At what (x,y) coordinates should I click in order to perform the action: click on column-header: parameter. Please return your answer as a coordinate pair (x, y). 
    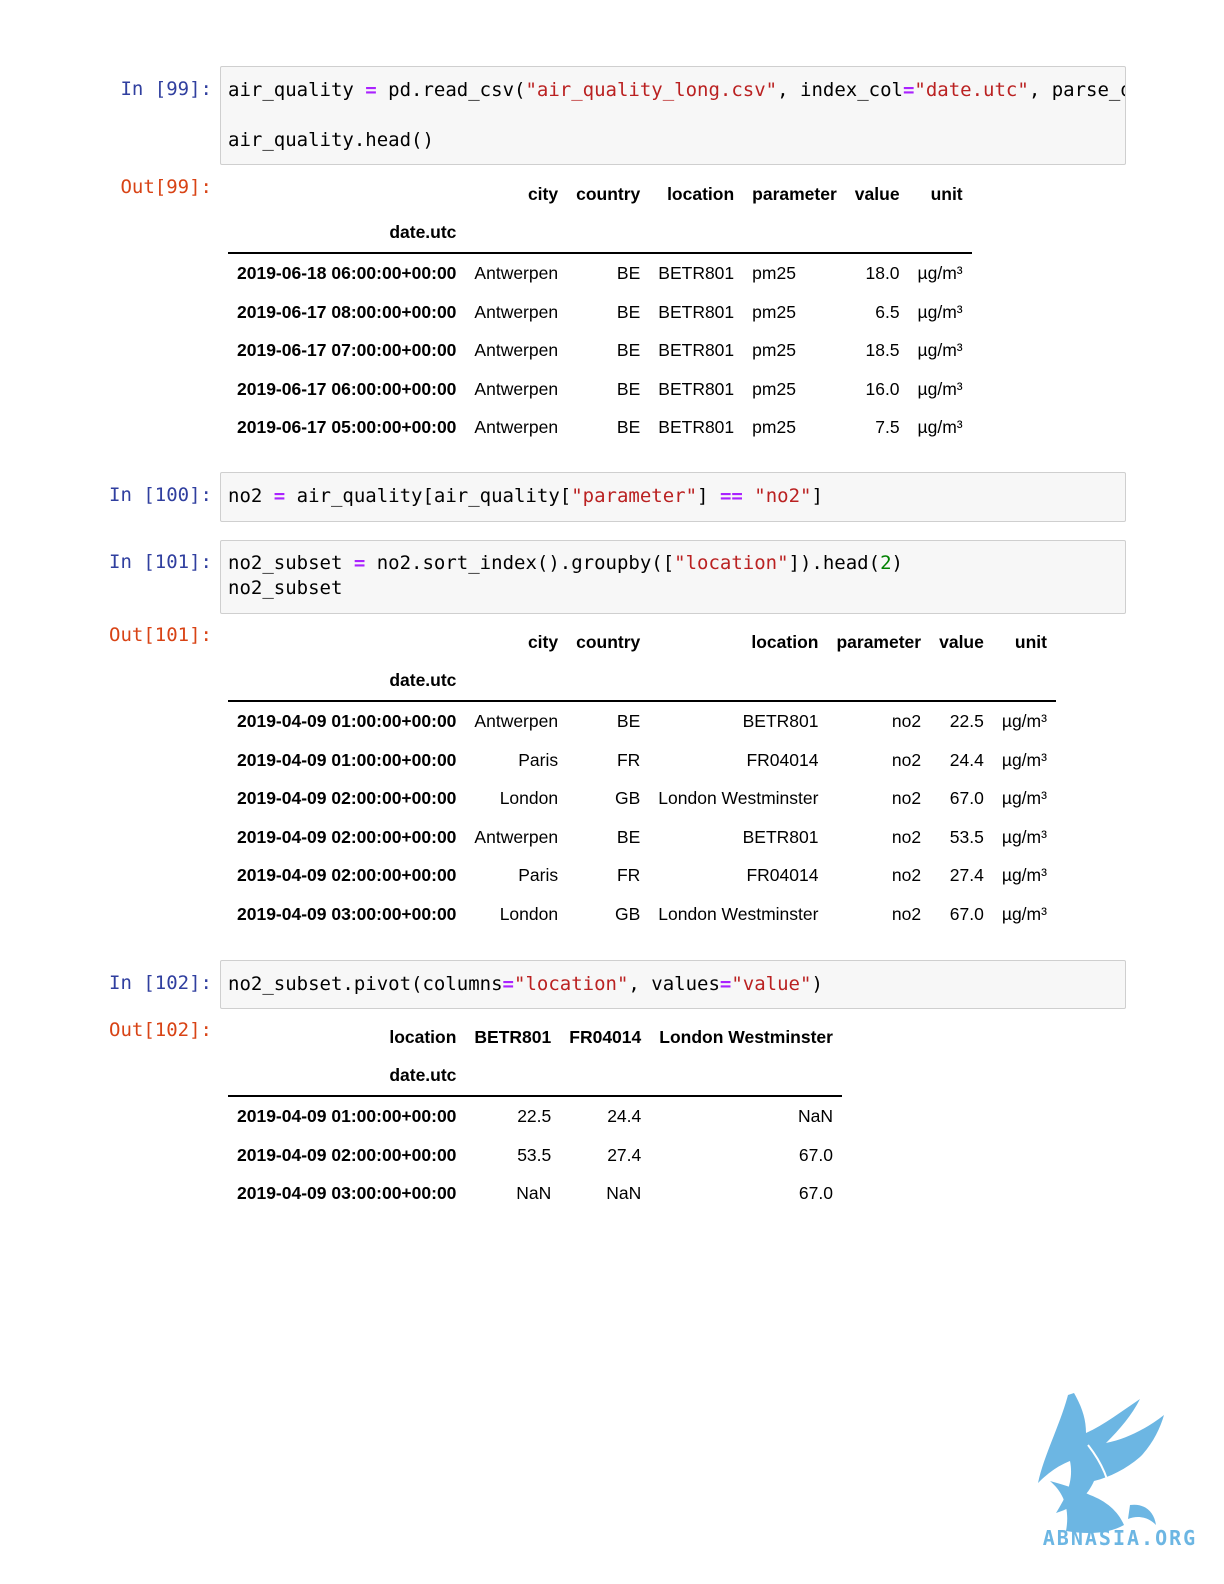
    Looking at the image, I should click on (879, 641).